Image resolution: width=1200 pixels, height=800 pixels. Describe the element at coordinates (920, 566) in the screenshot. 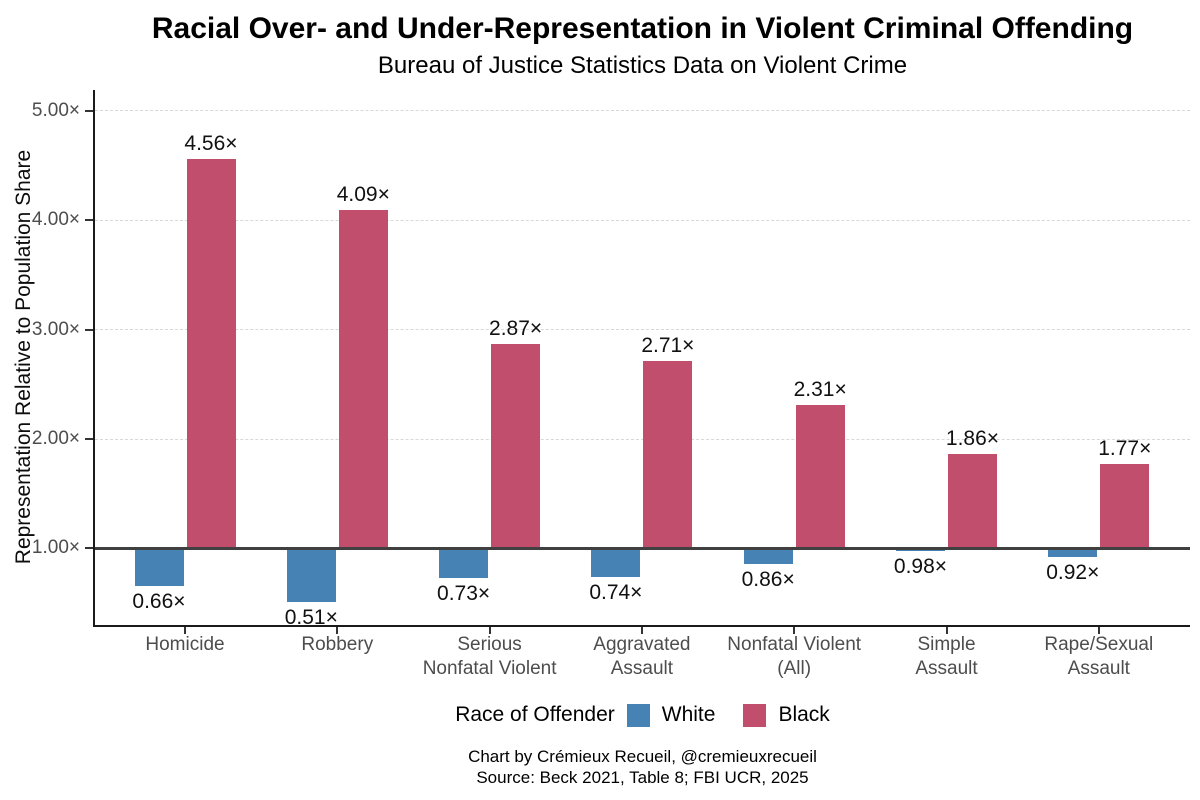

I see `bar-label-white-5: 0.98×` at that location.